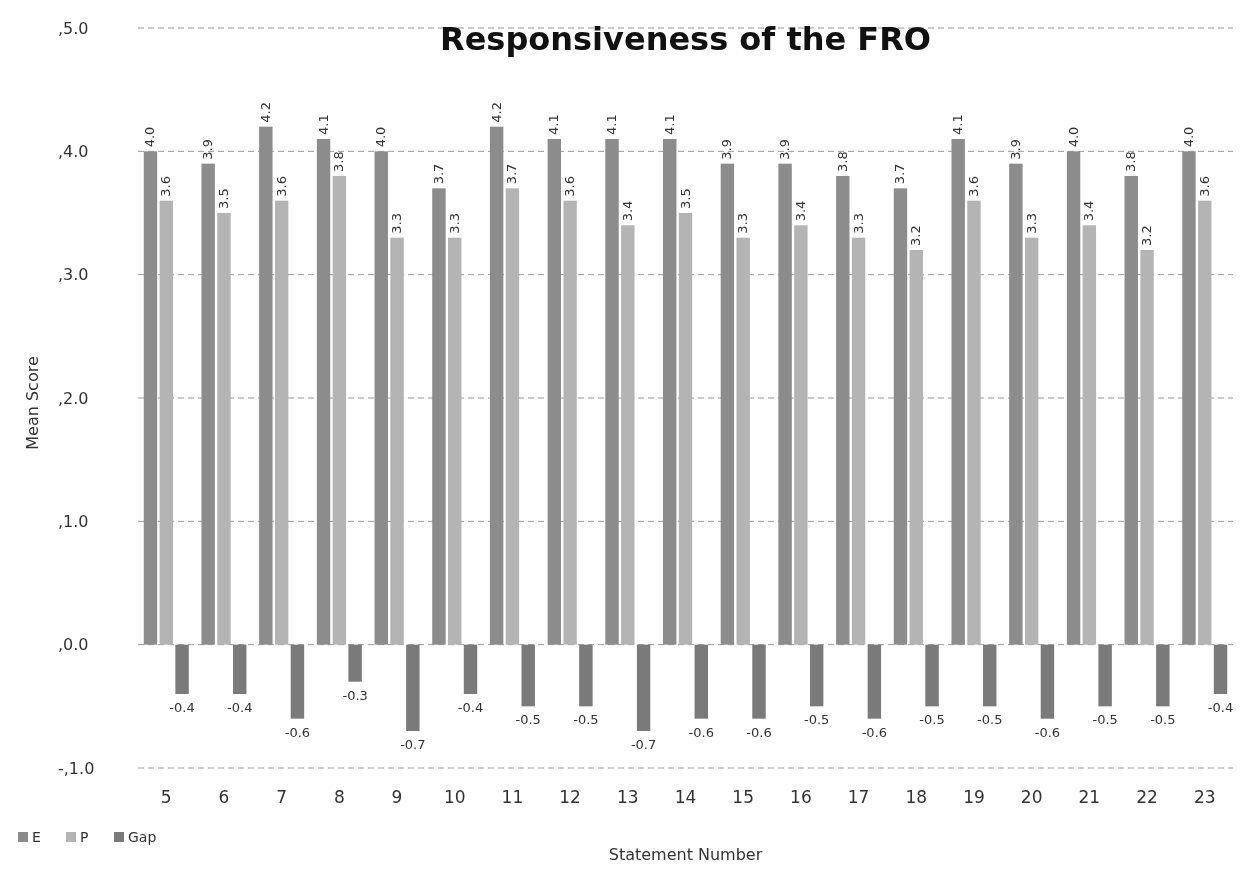 This screenshot has height=869, width=1251. What do you see at coordinates (73, 28) in the screenshot?
I see `y-tick-label: ,5.0` at bounding box center [73, 28].